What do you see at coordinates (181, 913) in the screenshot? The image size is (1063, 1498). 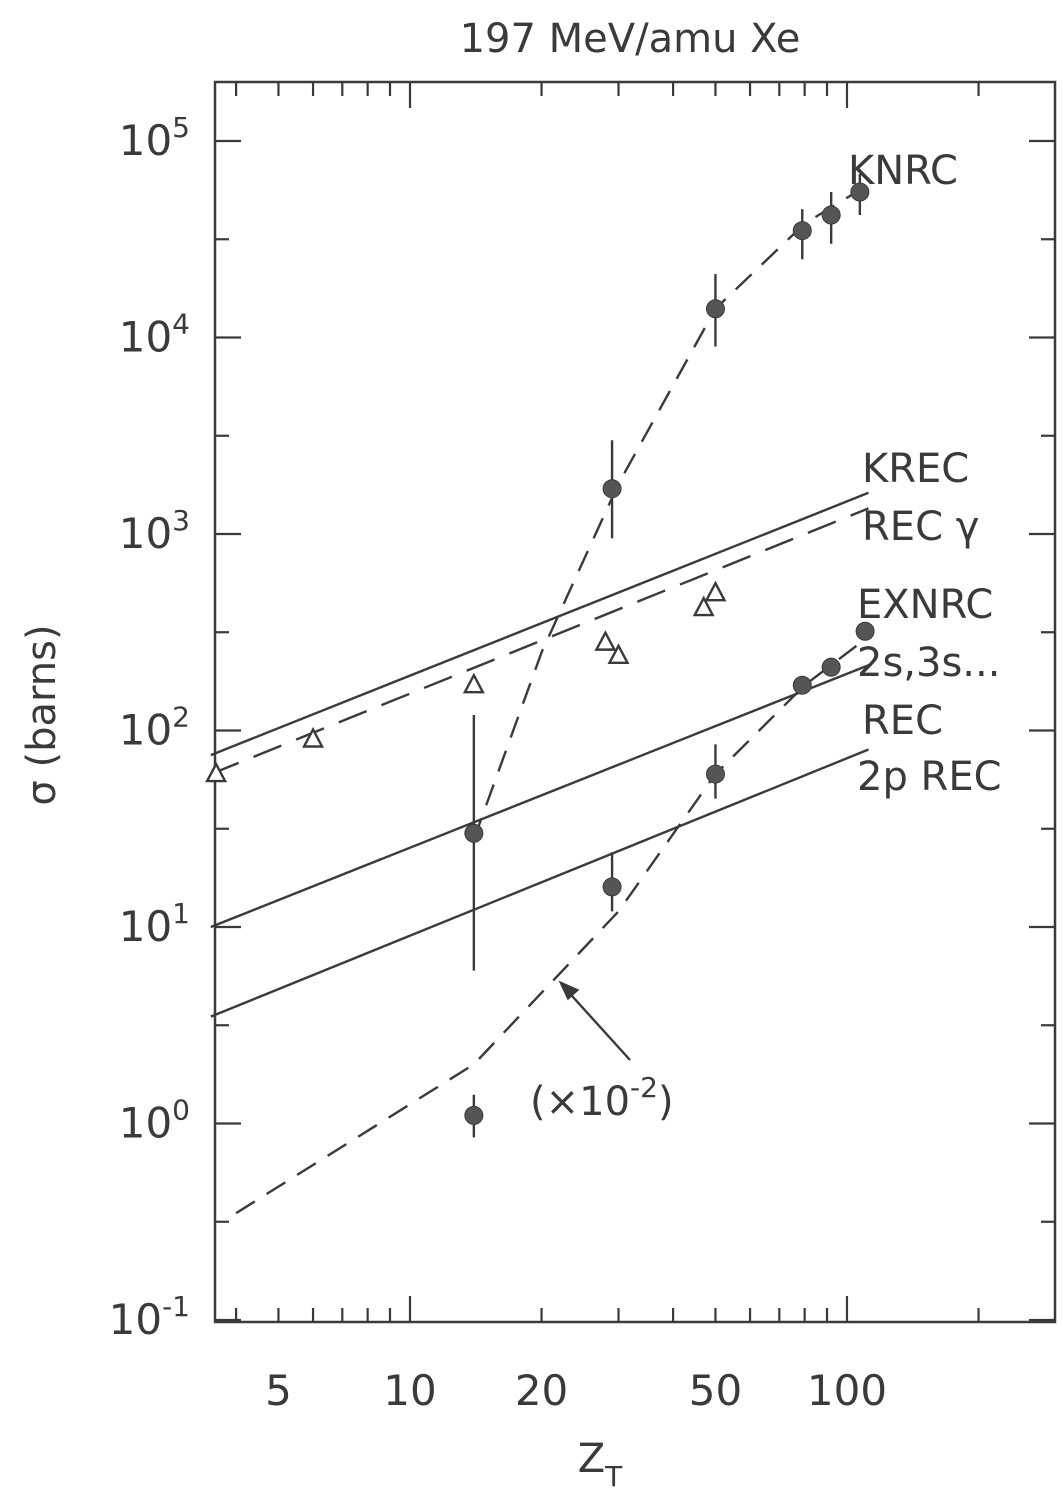 I see `y-tick-exponent: 1` at bounding box center [181, 913].